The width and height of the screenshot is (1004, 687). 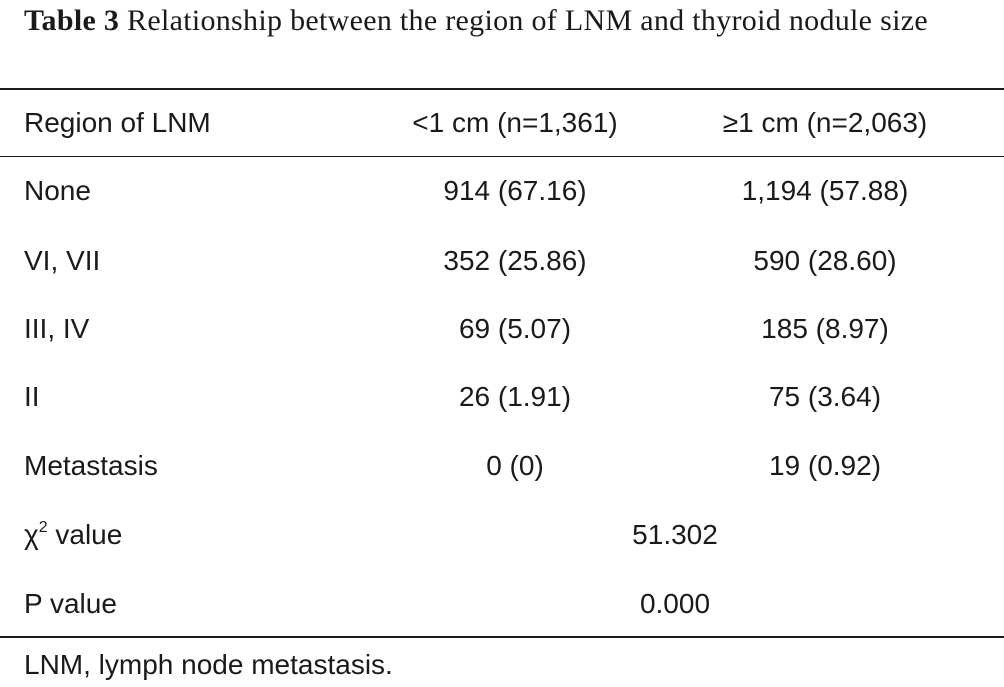 I want to click on row-large-value: 19 (0.92), so click(x=825, y=465).